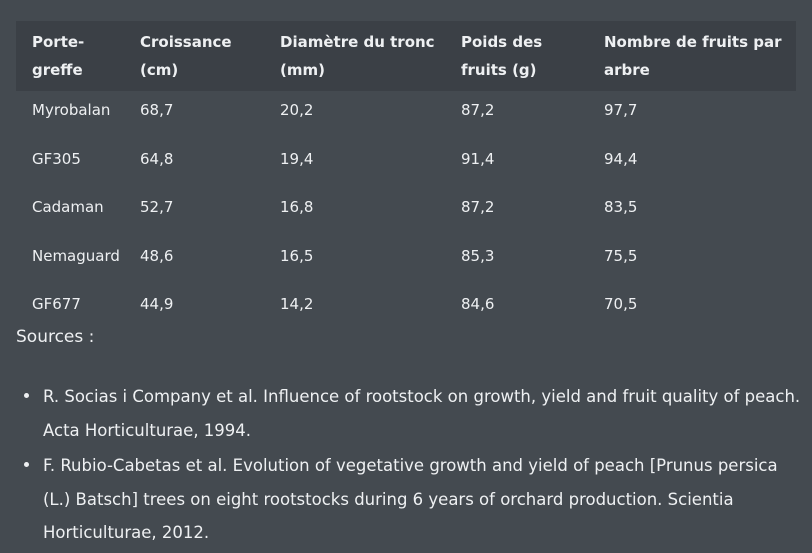 This screenshot has height=553, width=812. I want to click on sources-heading: Sources :, so click(55, 337).